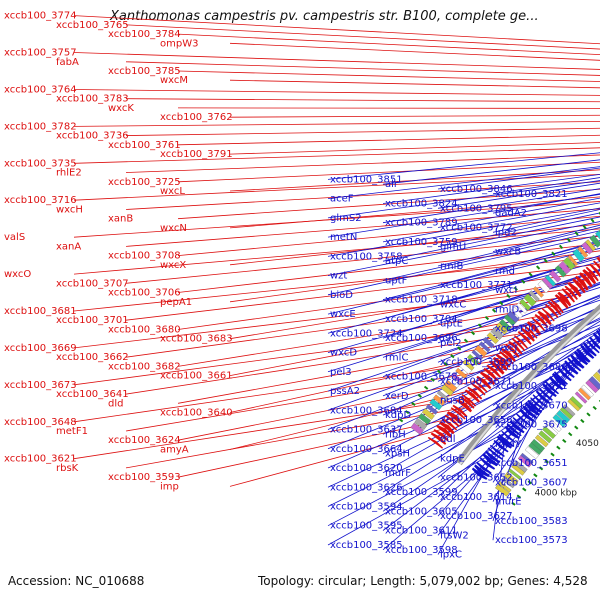  Describe the element at coordinates (196, 376) in the screenshot. I see `forward-gene-label: xccb100_3661` at that location.